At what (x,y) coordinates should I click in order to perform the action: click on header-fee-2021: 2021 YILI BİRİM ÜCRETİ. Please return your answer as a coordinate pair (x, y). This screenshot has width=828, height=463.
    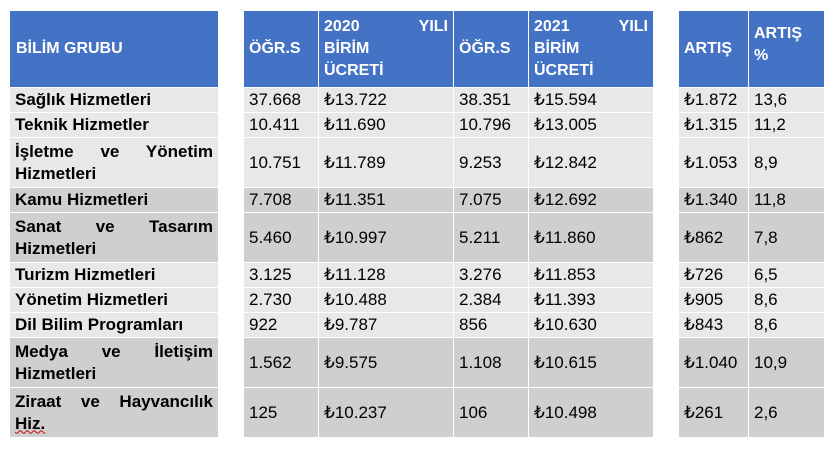
    Looking at the image, I should click on (591, 49).